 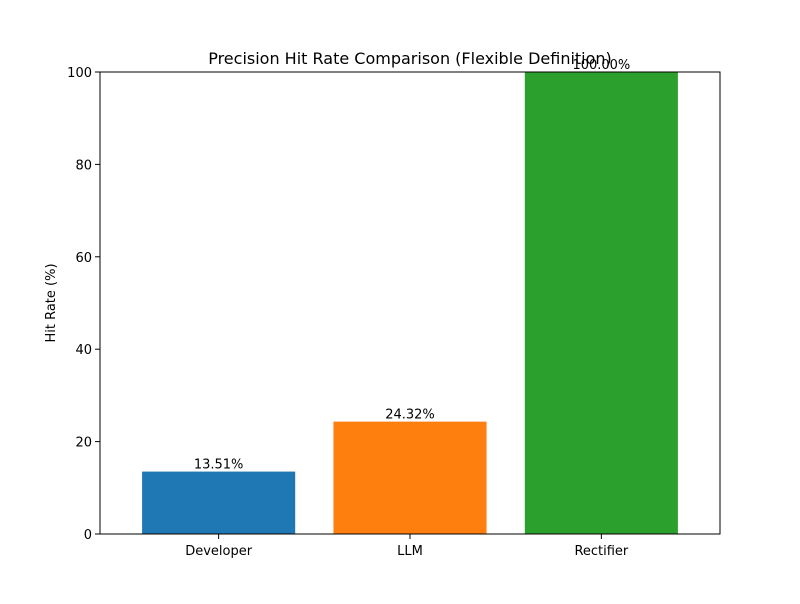 What do you see at coordinates (410, 551) in the screenshot?
I see `x-tick-label-llm: LLM` at bounding box center [410, 551].